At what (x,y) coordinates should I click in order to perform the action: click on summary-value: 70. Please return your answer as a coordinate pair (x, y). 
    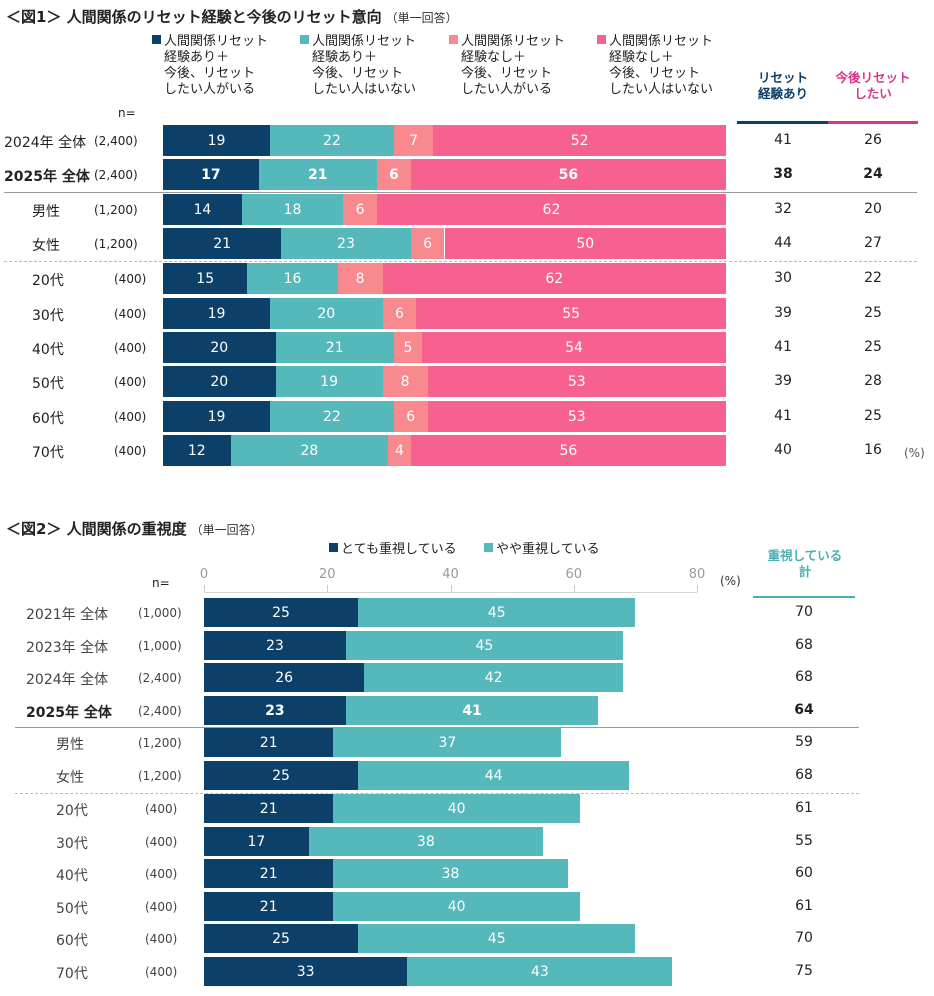
    Looking at the image, I should click on (804, 612).